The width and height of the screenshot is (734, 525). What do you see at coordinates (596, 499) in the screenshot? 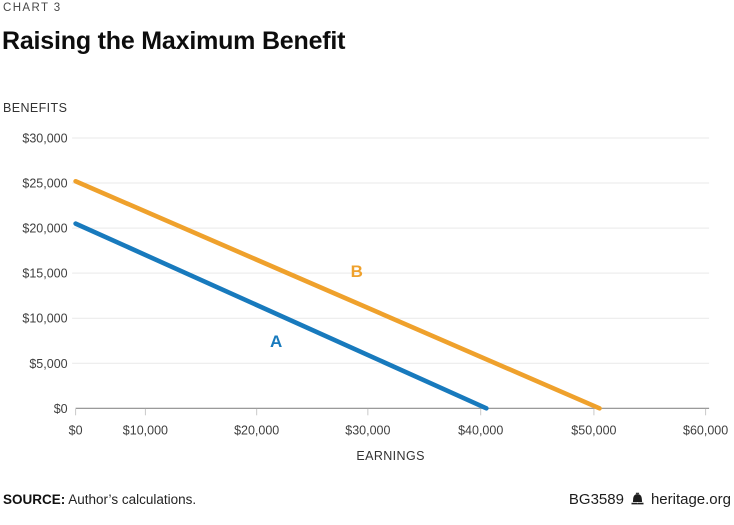
I see `report-id: BG3589` at bounding box center [596, 499].